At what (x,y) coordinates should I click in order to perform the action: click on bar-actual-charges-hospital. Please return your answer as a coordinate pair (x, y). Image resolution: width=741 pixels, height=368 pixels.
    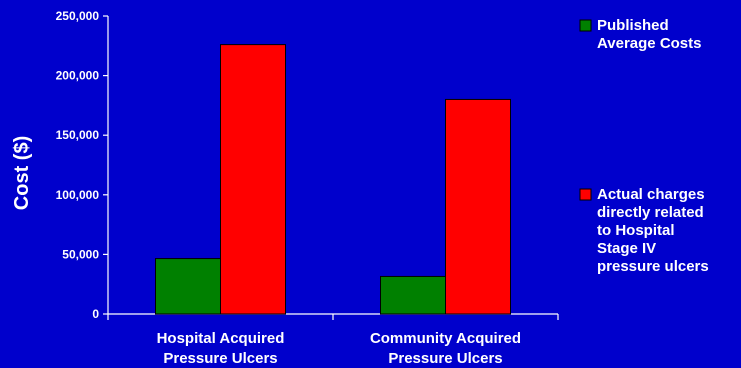
    Looking at the image, I should click on (253, 179).